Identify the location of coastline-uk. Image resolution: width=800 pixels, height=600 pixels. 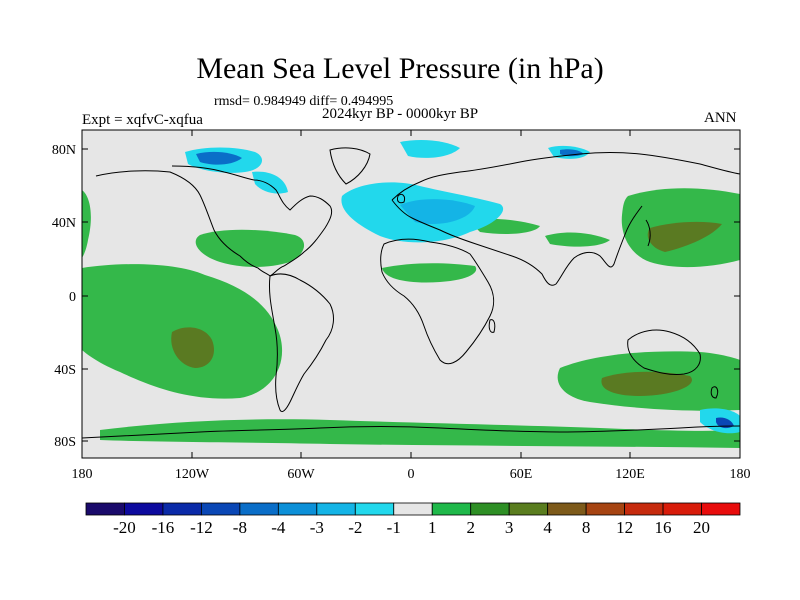
(401, 198).